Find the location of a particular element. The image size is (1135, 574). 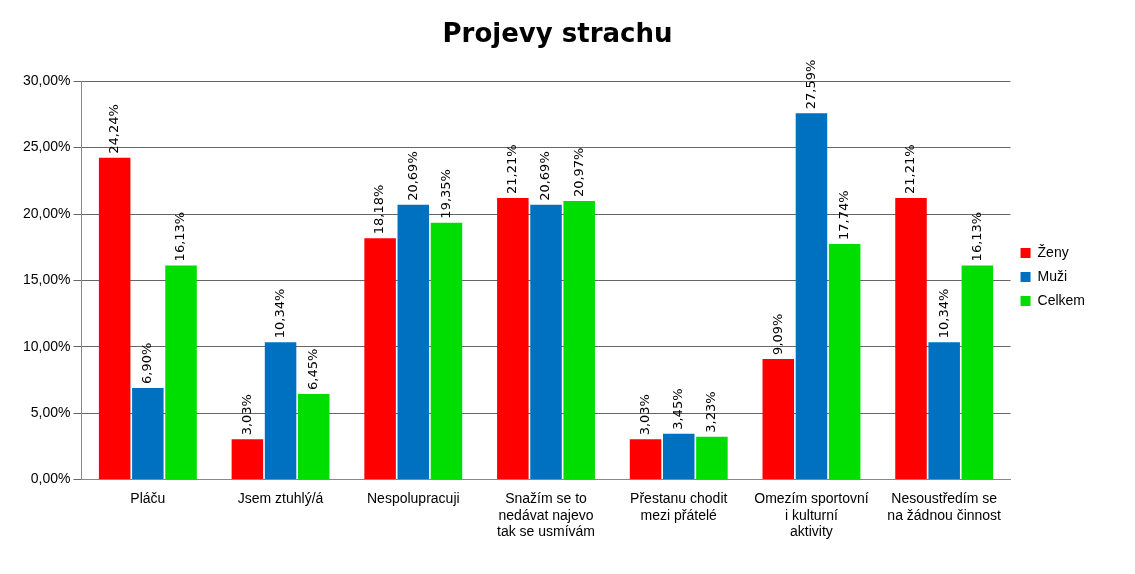

data-label: 9,09% is located at coordinates (777, 334).